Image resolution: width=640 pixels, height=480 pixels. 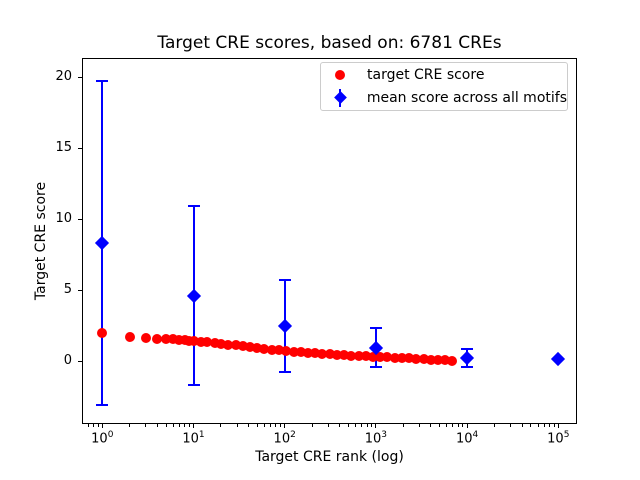 I want to click on legend-item-label: mean score across all motifs, so click(x=466, y=97).